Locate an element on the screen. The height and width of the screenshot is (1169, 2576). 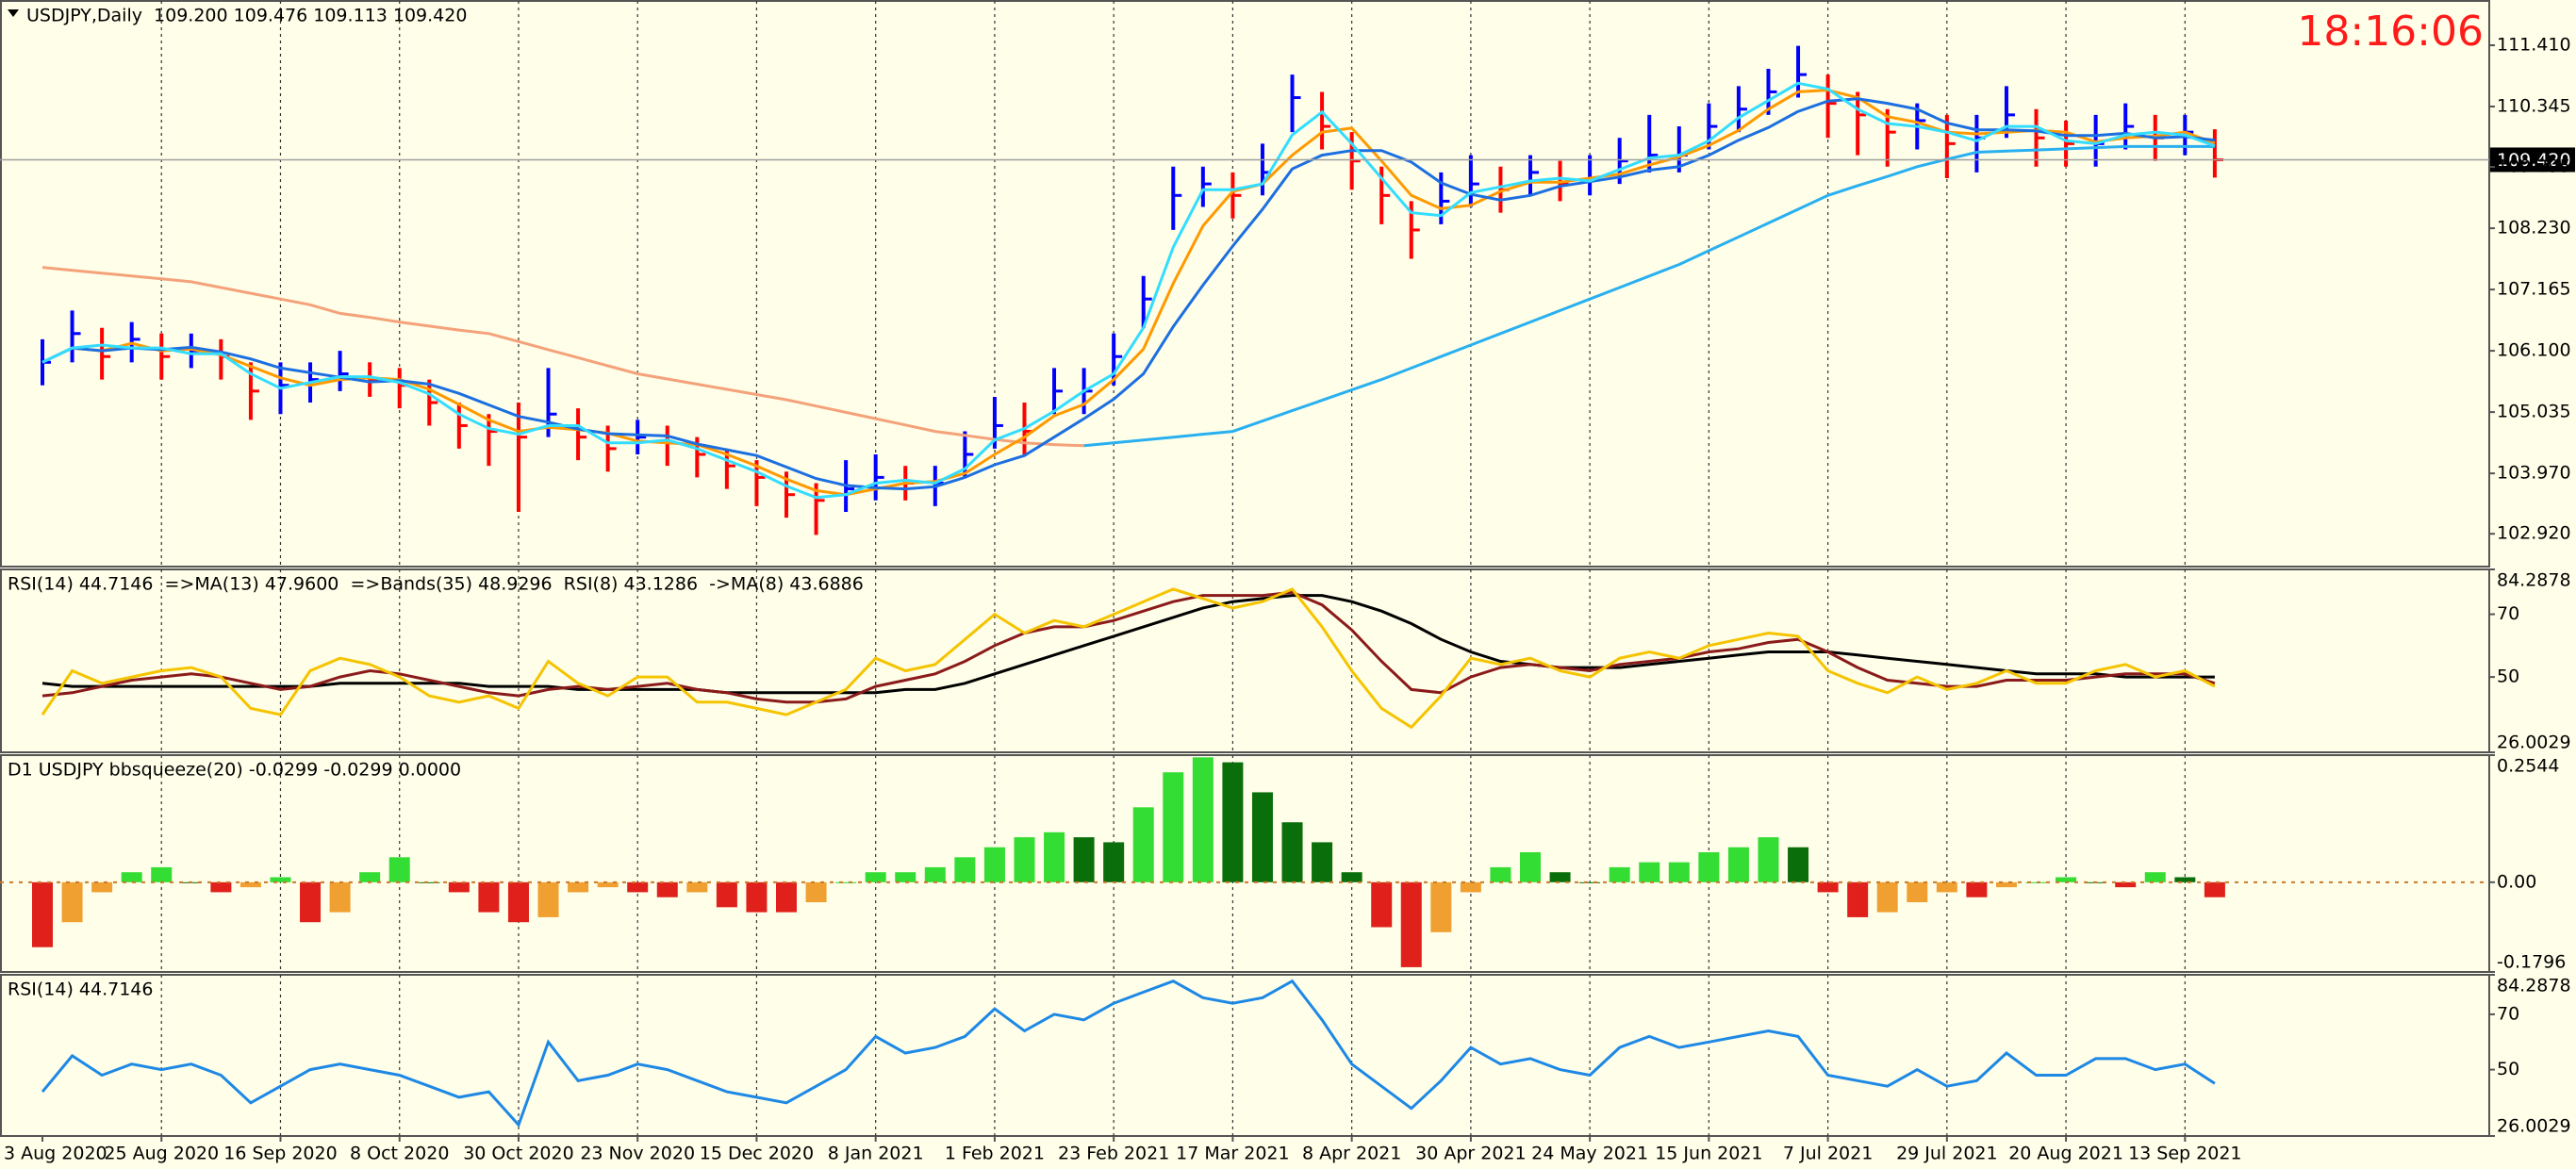
y-tick-label: 0.2544 is located at coordinates (2528, 766).